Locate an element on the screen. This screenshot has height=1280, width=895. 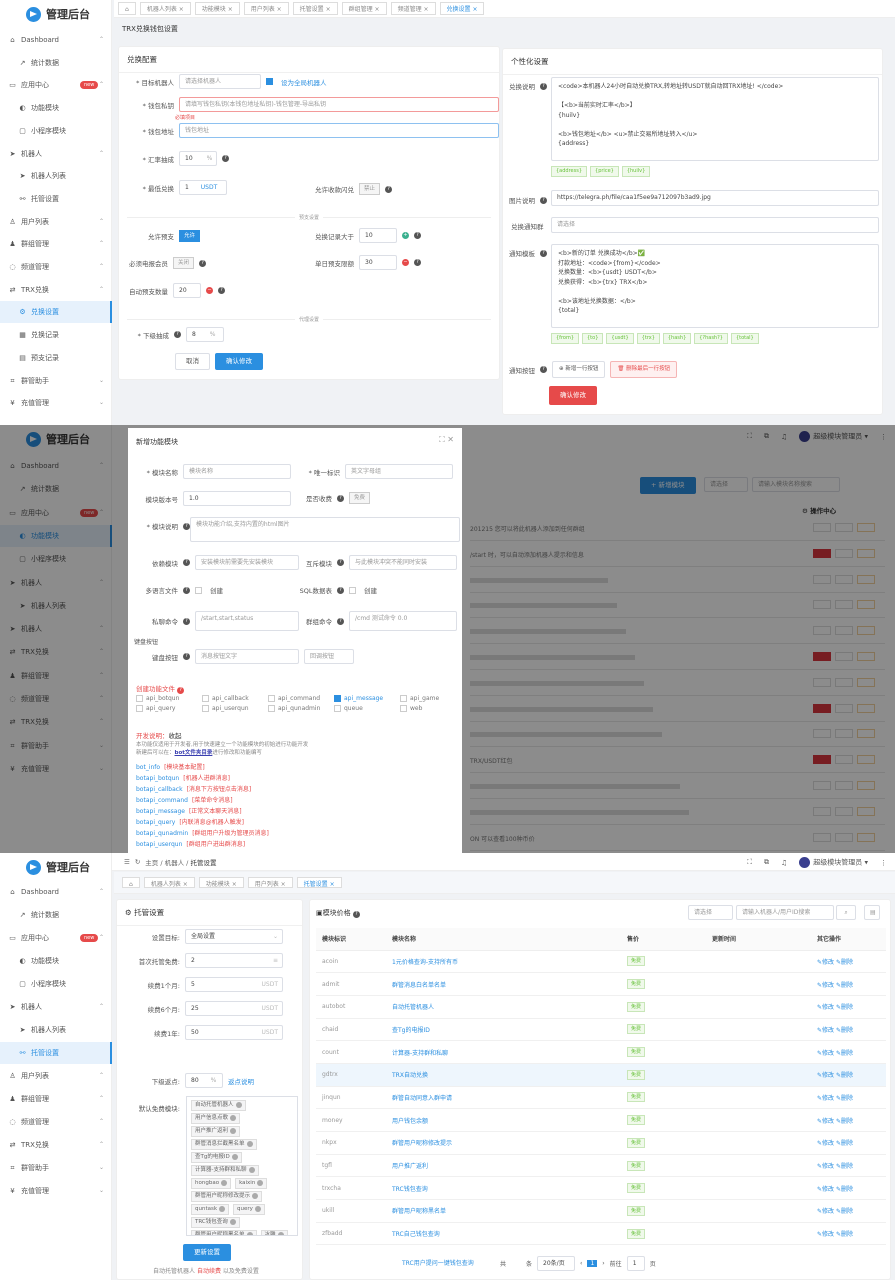
module-desc-textarea: 模块功能介绍,支持内置的html图片 is located at coordinates (325, 529).